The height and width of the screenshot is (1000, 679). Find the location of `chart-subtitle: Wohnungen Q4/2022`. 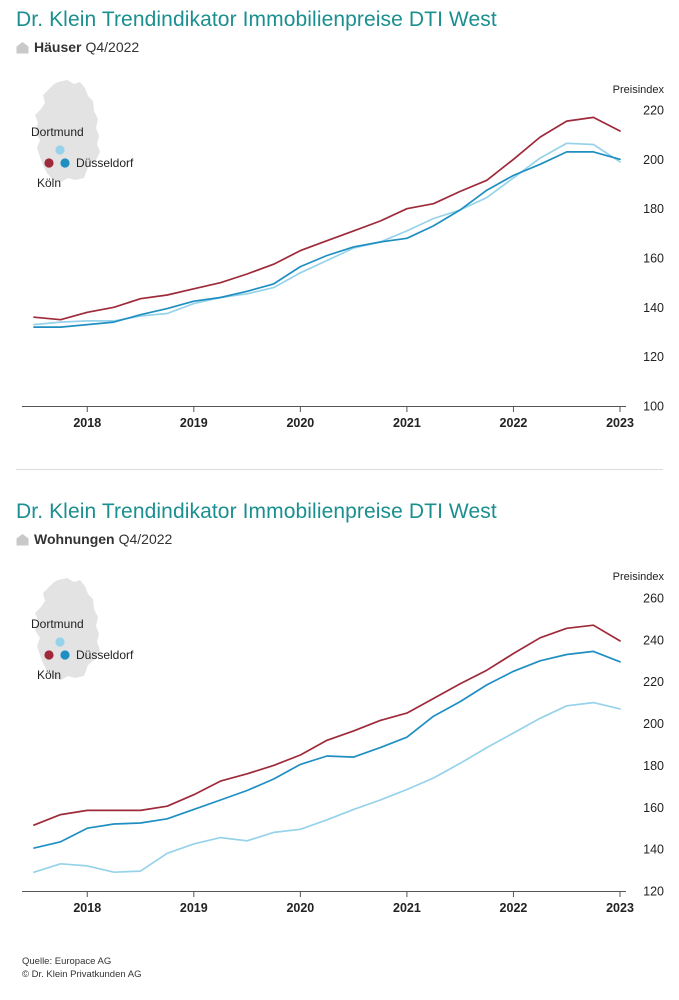

chart-subtitle: Wohnungen Q4/2022 is located at coordinates (94, 539).